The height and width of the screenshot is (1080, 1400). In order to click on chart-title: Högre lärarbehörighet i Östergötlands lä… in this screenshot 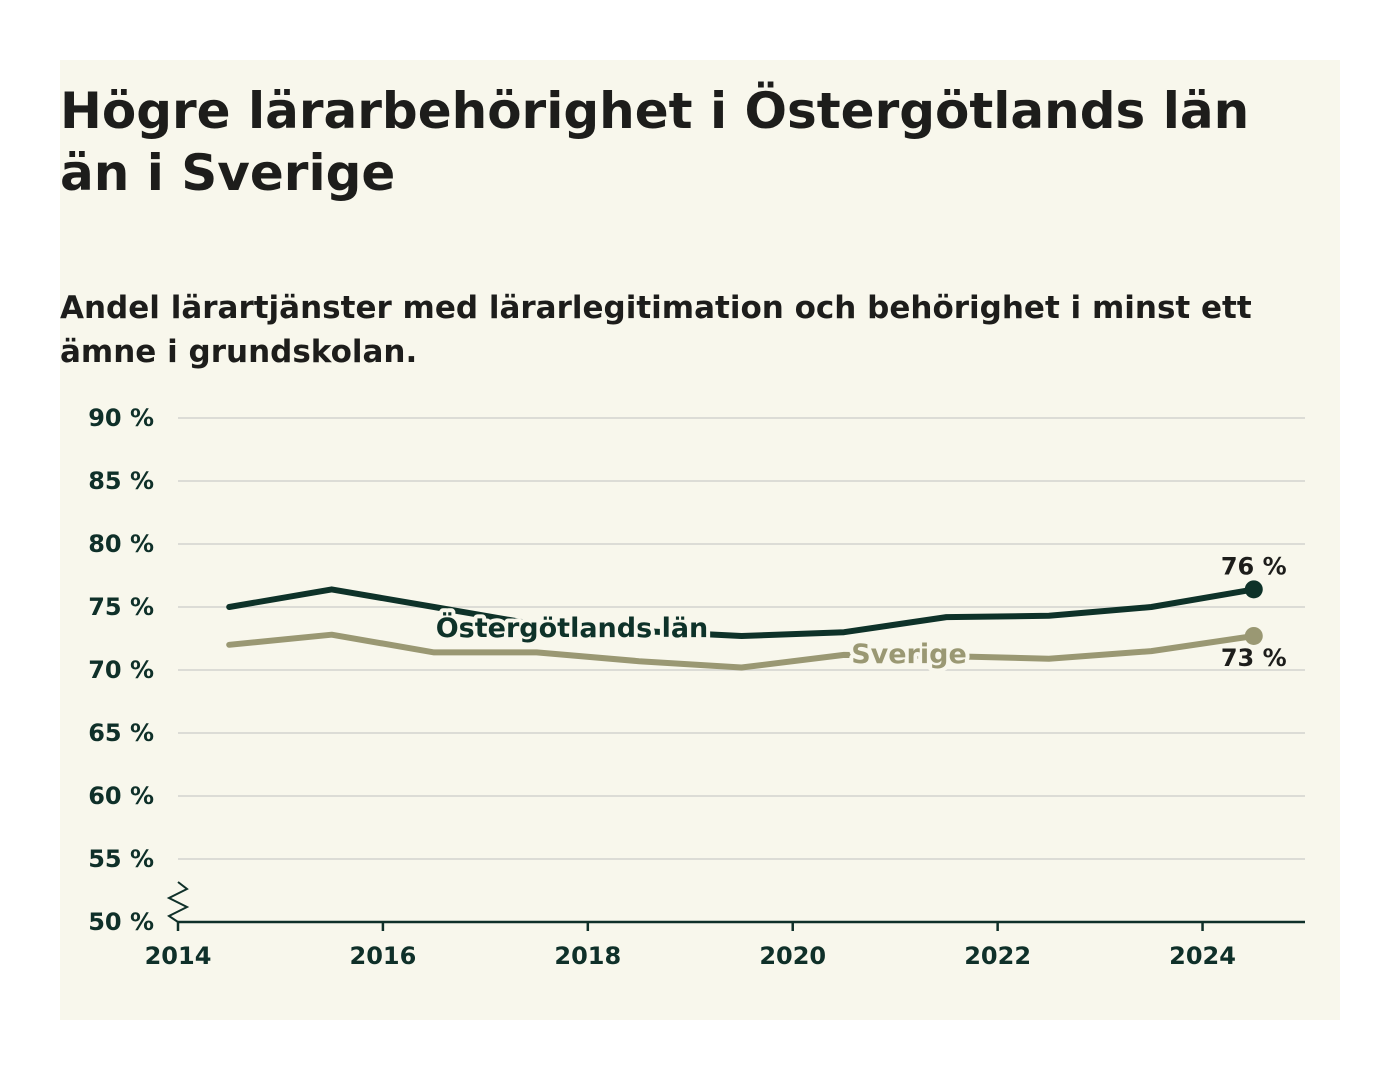, I will do `click(655, 142)`.